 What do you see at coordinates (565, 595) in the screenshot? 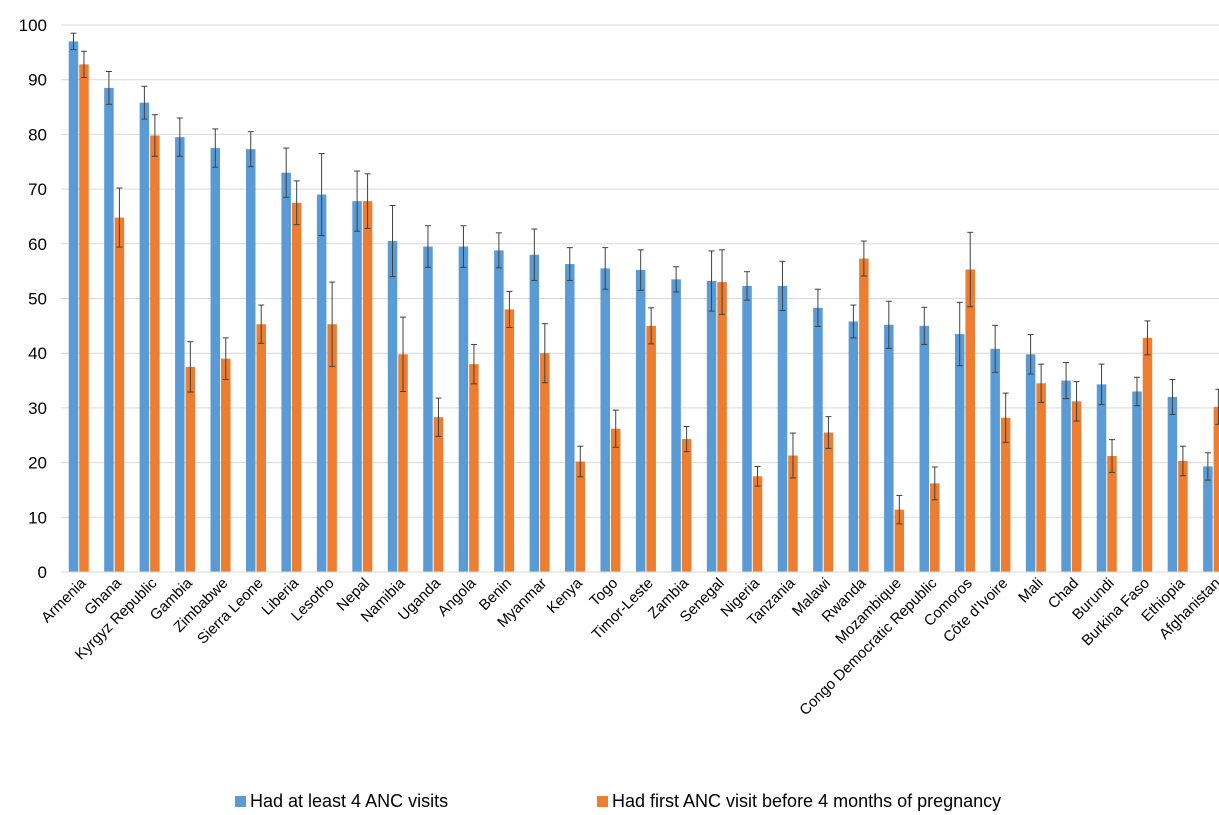
I see `x-category-label: Kenya` at bounding box center [565, 595].